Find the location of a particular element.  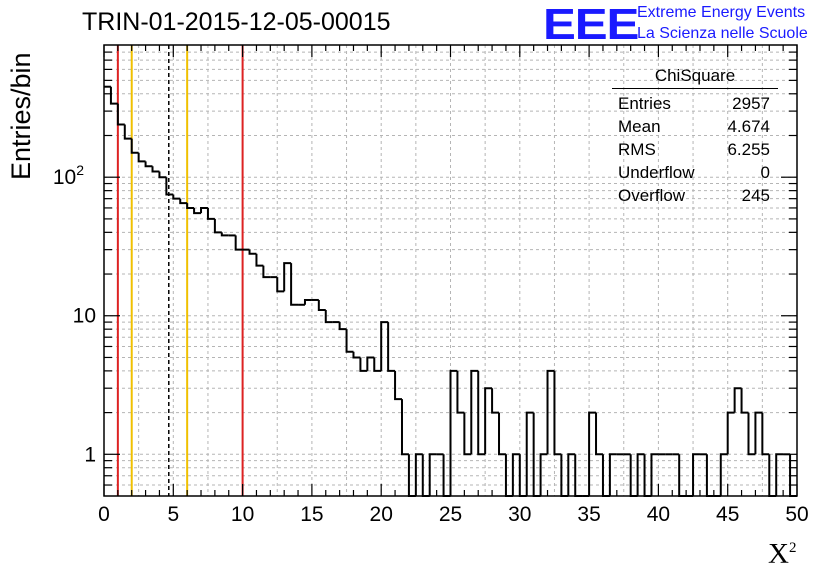

stats-row-rms: RMS 6.255 is located at coordinates (695, 149).